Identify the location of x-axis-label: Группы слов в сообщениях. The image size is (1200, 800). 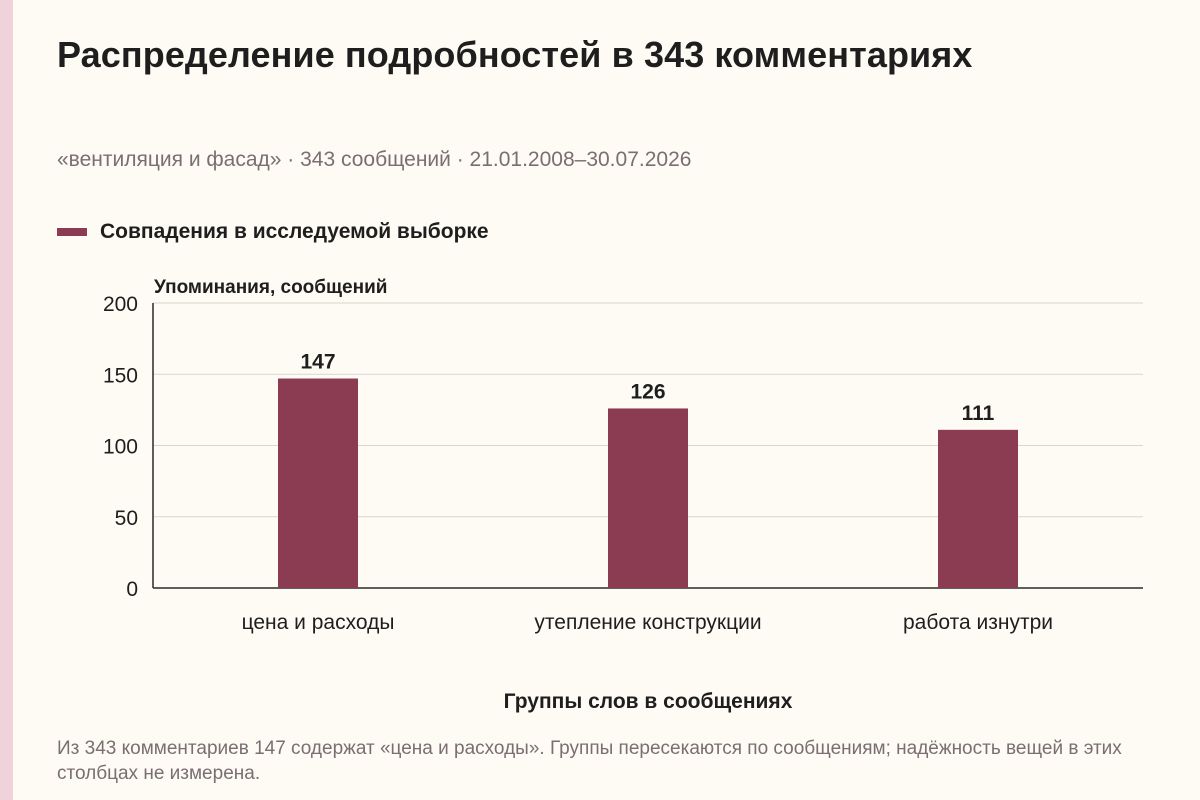
(648, 701).